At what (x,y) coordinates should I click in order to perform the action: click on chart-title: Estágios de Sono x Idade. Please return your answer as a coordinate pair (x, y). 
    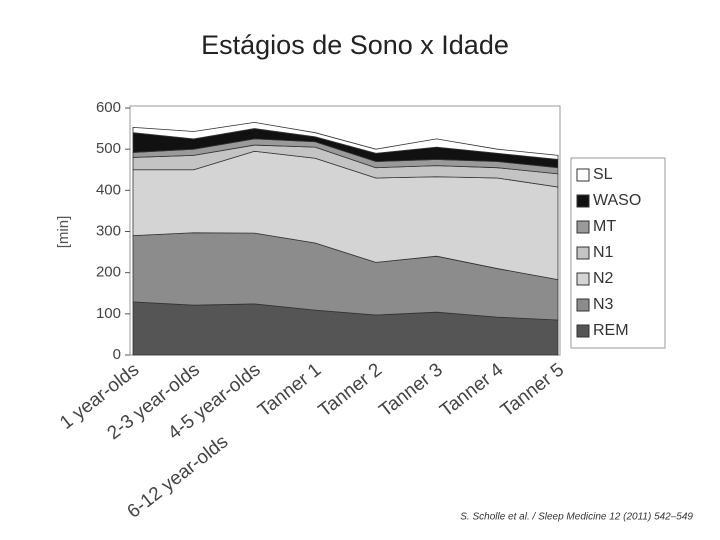
    Looking at the image, I should click on (355, 45).